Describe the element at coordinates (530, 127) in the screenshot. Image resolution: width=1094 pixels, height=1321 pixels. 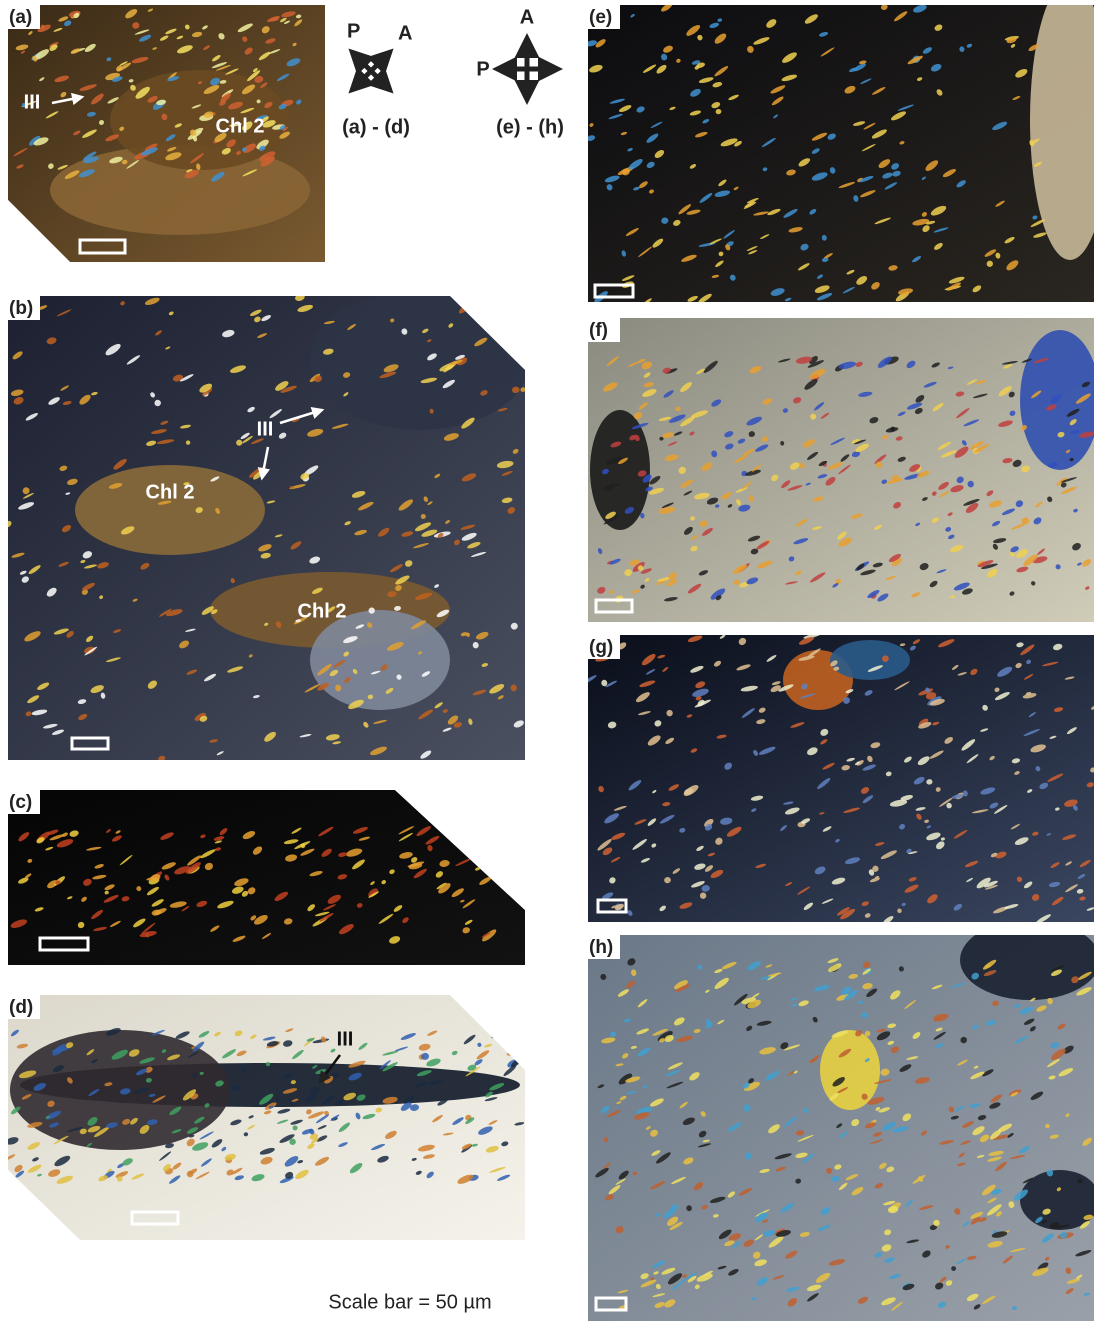
I see `orientation-caption: (e) - (h)` at that location.